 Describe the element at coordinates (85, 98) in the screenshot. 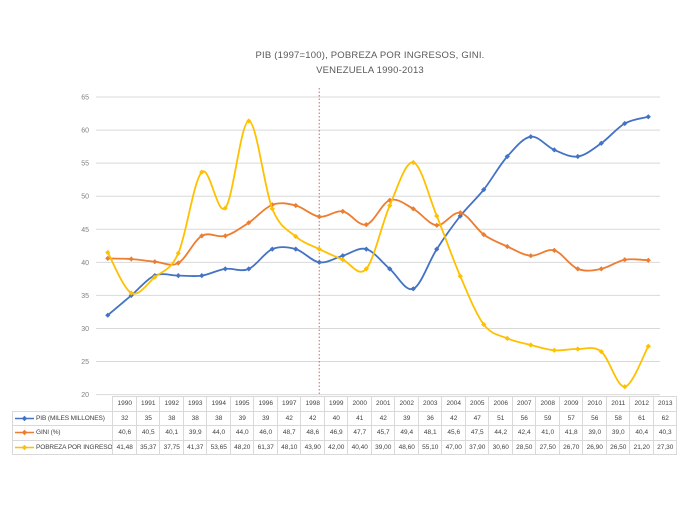

I see `y-axis-tick-label: 65` at that location.